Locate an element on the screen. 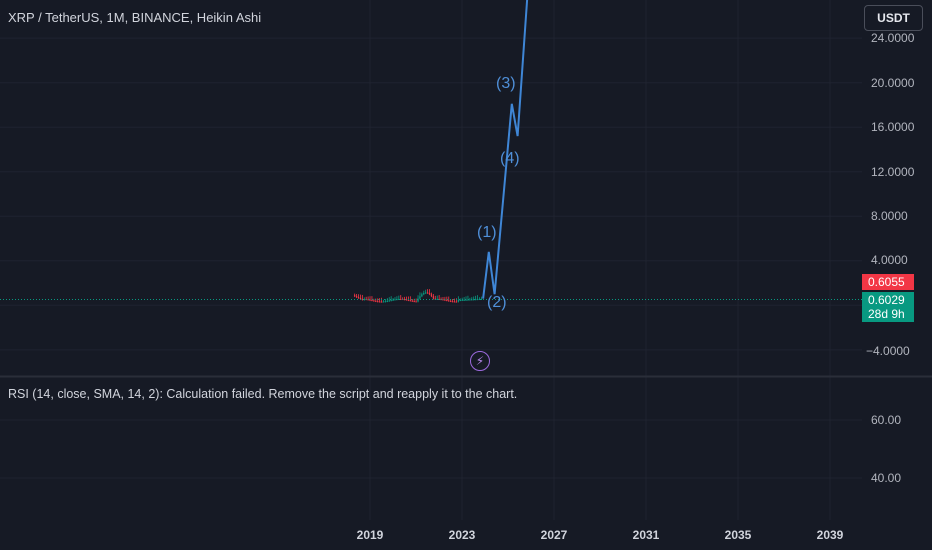 Image resolution: width=932 pixels, height=550 pixels. time-tick-label: 2035 is located at coordinates (738, 535).